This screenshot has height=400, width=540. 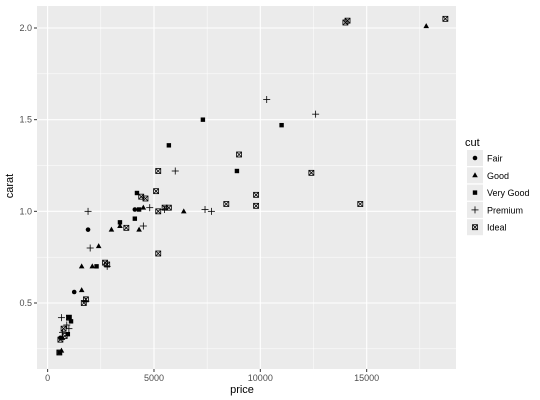 I want to click on legend-label-good: Good, so click(x=498, y=176).